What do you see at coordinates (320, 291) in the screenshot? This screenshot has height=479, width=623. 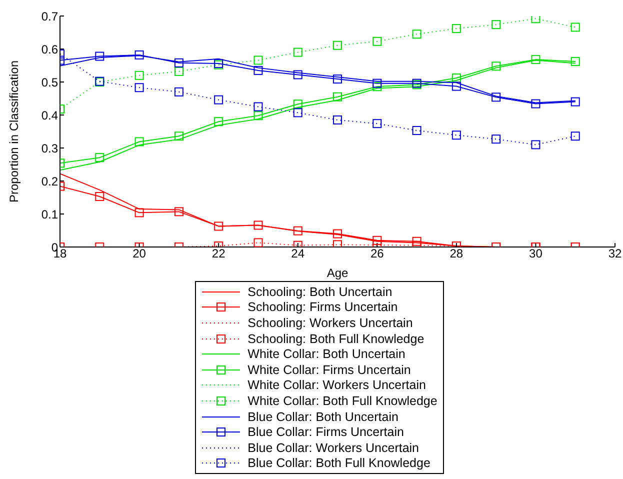 I see `legend-label: Schooling: Both Uncertain` at bounding box center [320, 291].